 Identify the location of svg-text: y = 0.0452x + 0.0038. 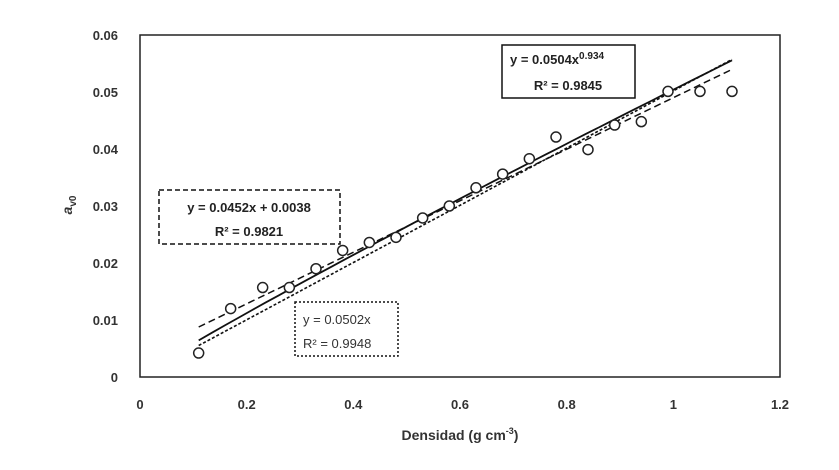
(249, 207).